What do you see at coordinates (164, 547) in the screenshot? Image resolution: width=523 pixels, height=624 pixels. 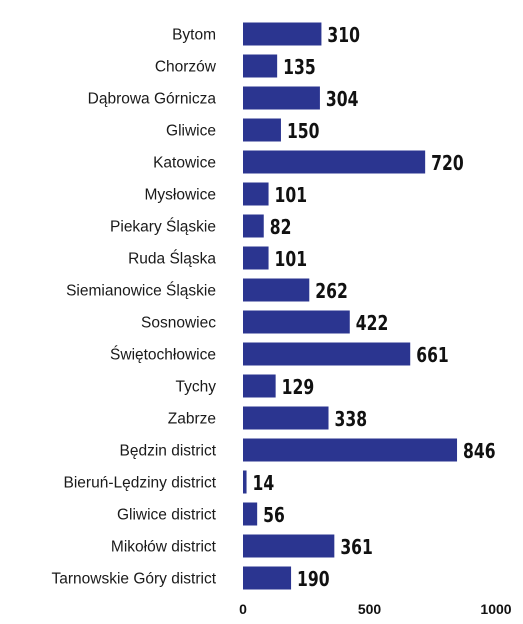 I see `category-label: Mikołów district` at bounding box center [164, 547].